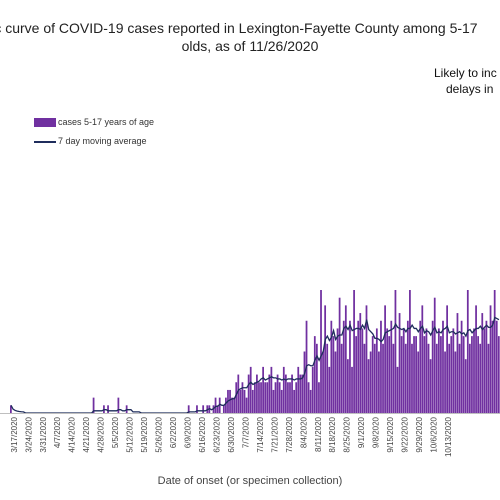  I want to click on x-tick-label: 5/26/2020, so click(159, 434).